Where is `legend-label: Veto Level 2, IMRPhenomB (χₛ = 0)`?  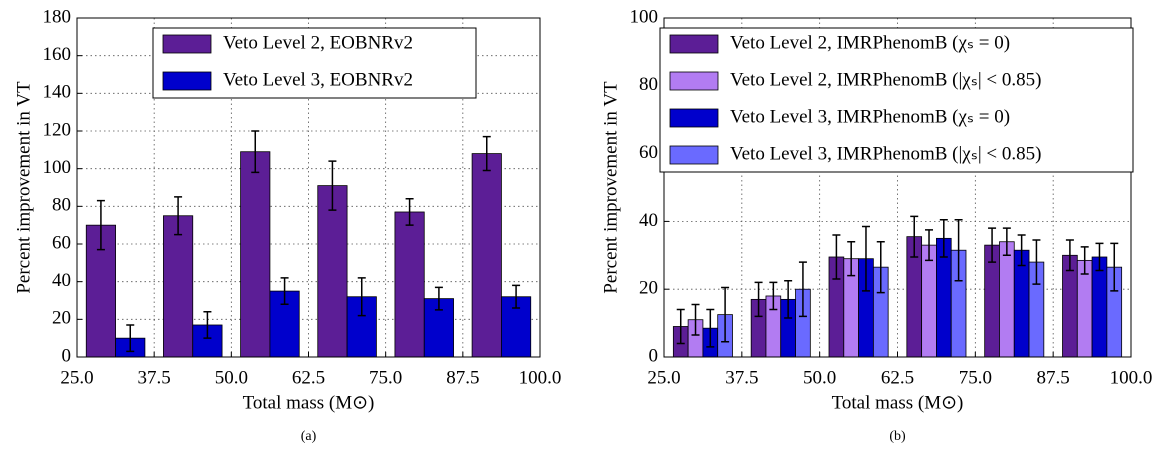 legend-label: Veto Level 2, IMRPhenomB (χₛ = 0) is located at coordinates (870, 42).